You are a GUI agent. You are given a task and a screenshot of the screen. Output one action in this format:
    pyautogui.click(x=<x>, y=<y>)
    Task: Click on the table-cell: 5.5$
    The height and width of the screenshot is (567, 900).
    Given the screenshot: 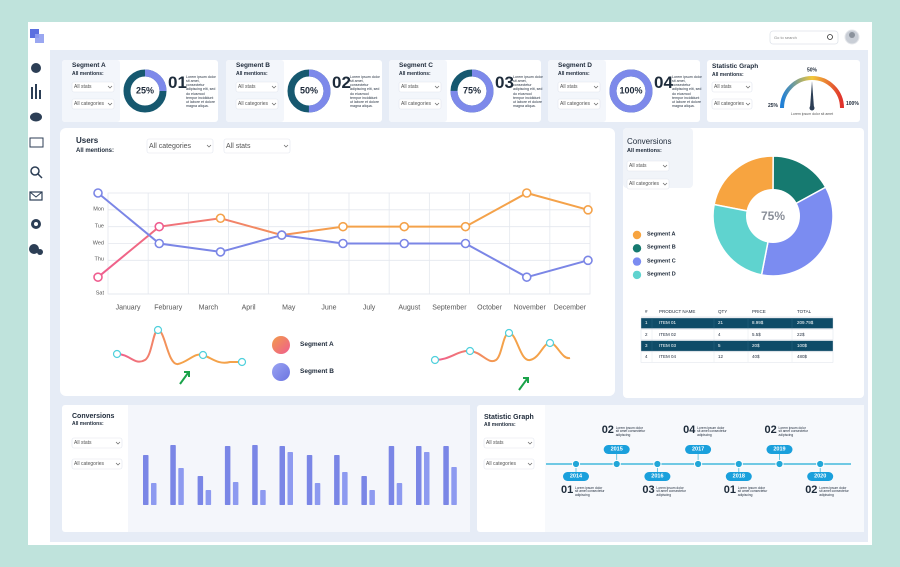 What is the action you would take?
    pyautogui.click(x=756, y=334)
    